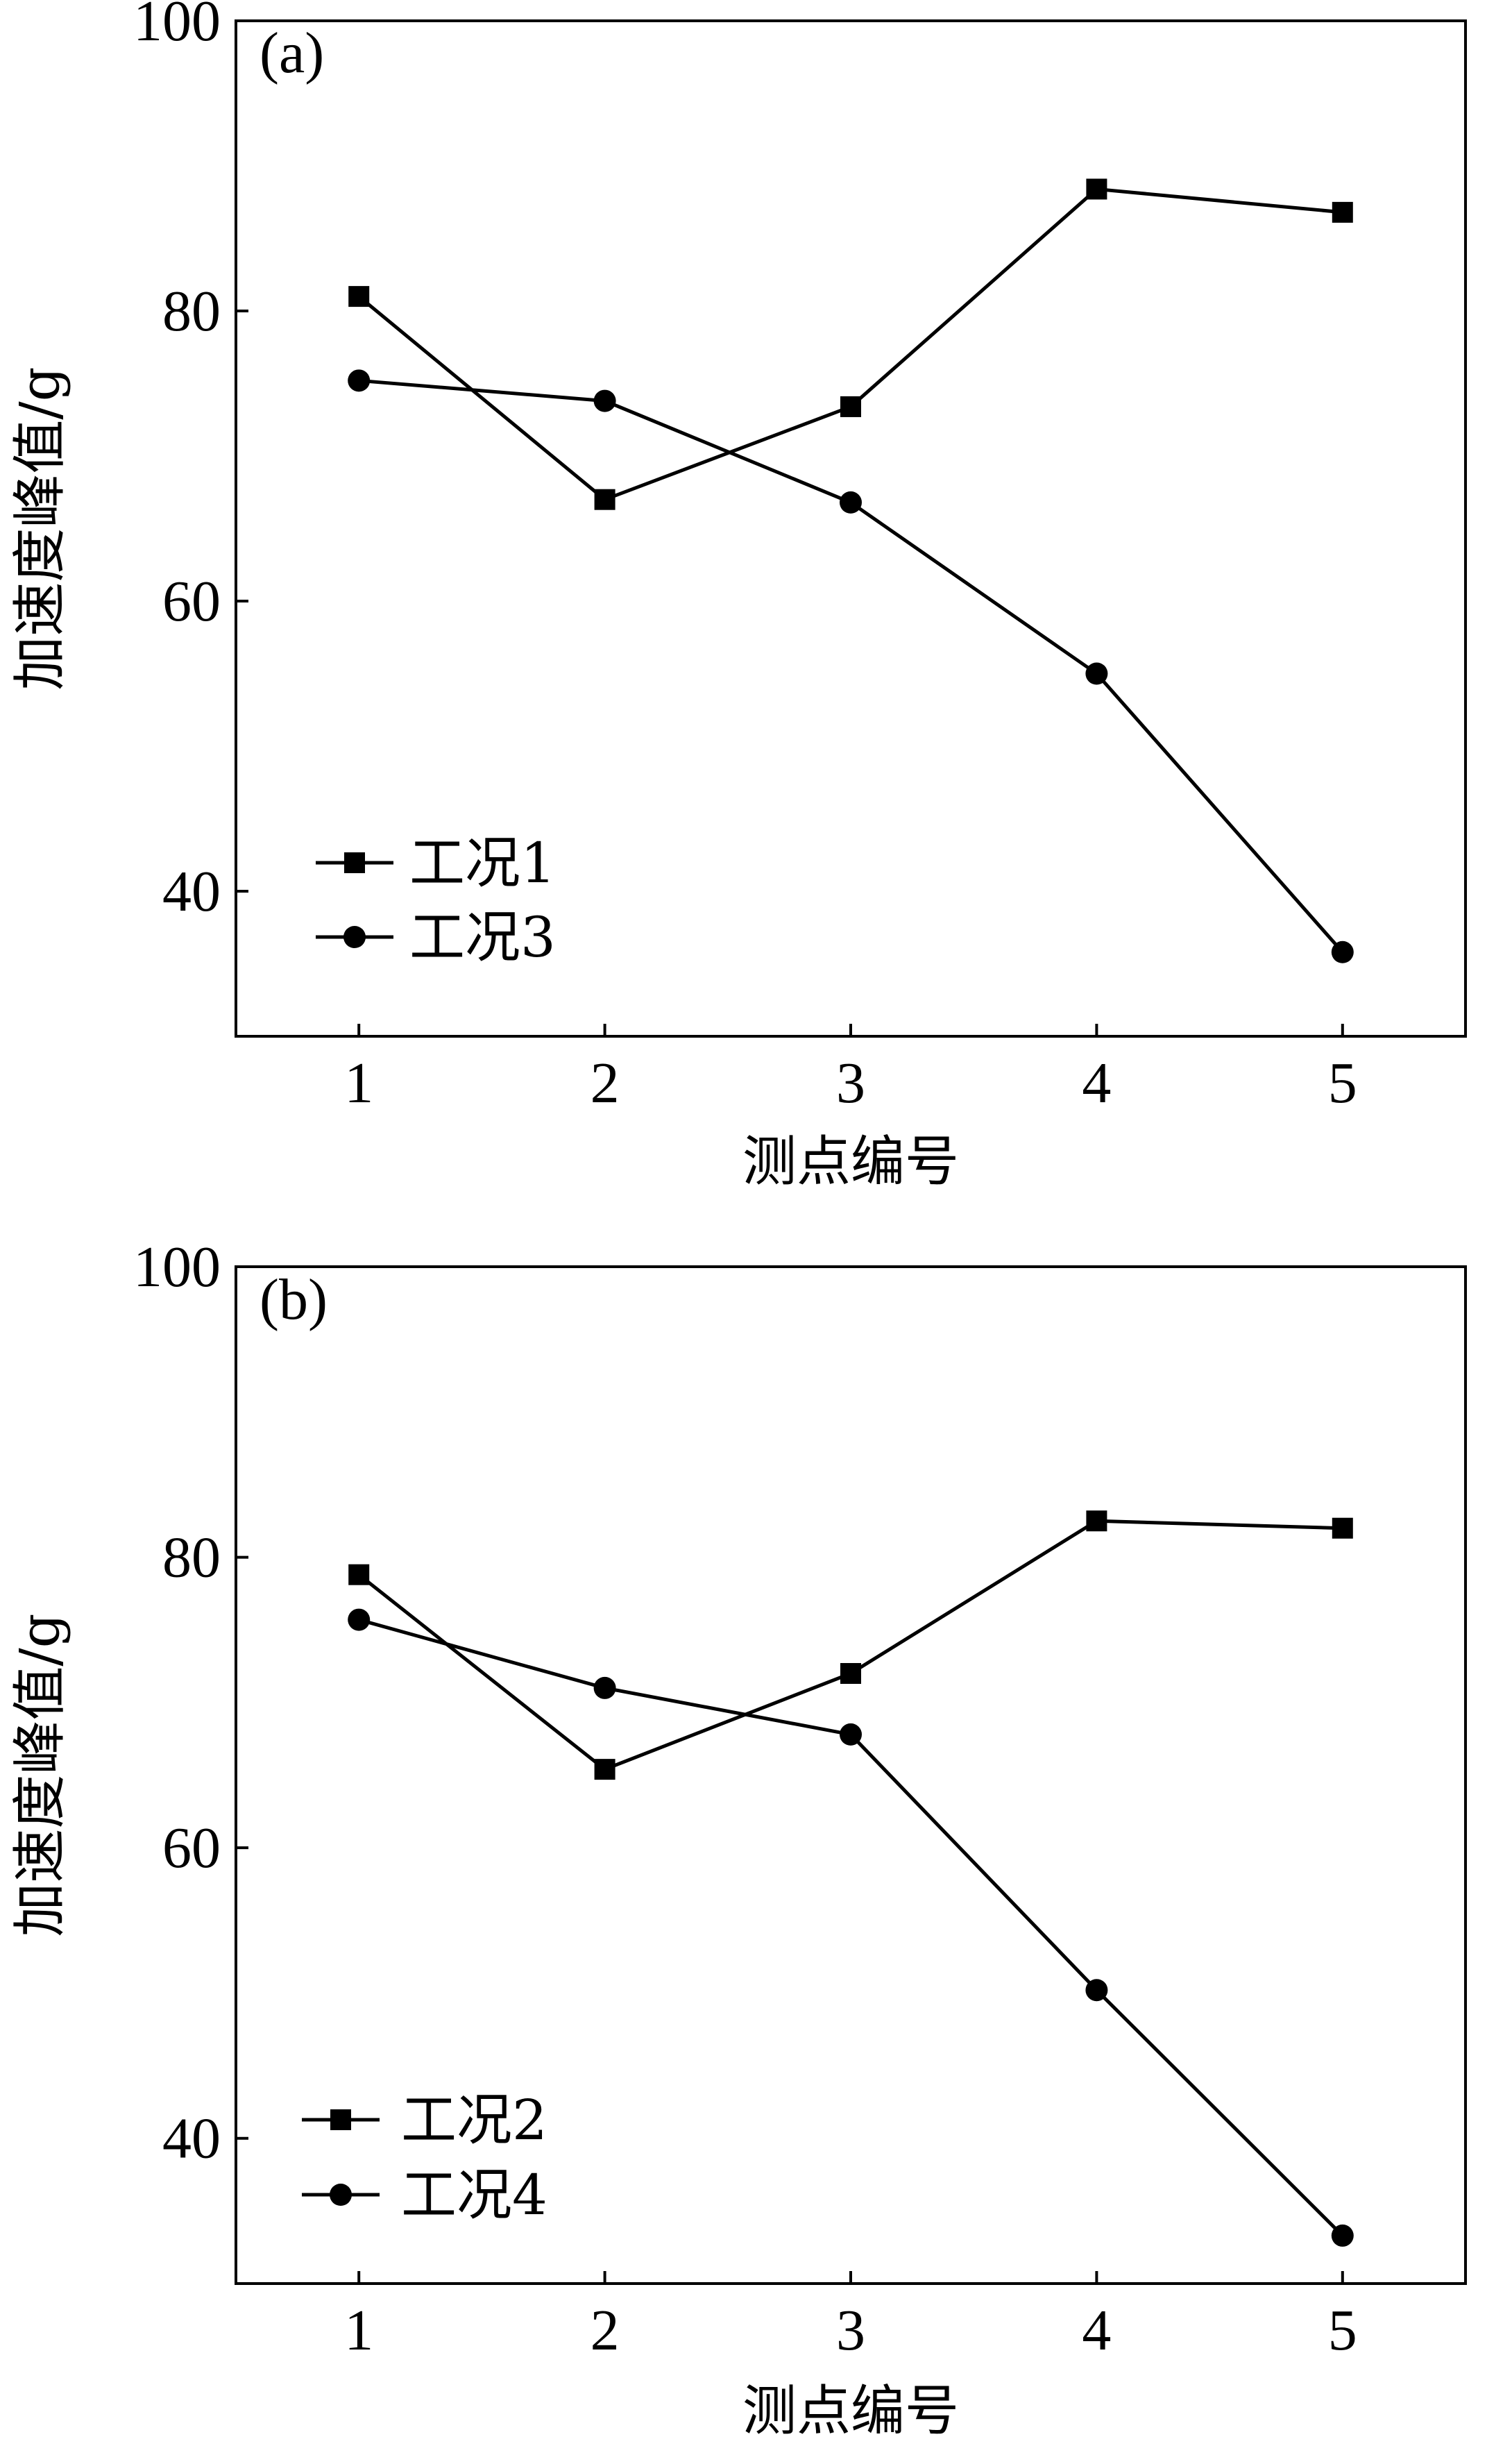  I want to click on legend-label: 工况1, so click(482, 863).